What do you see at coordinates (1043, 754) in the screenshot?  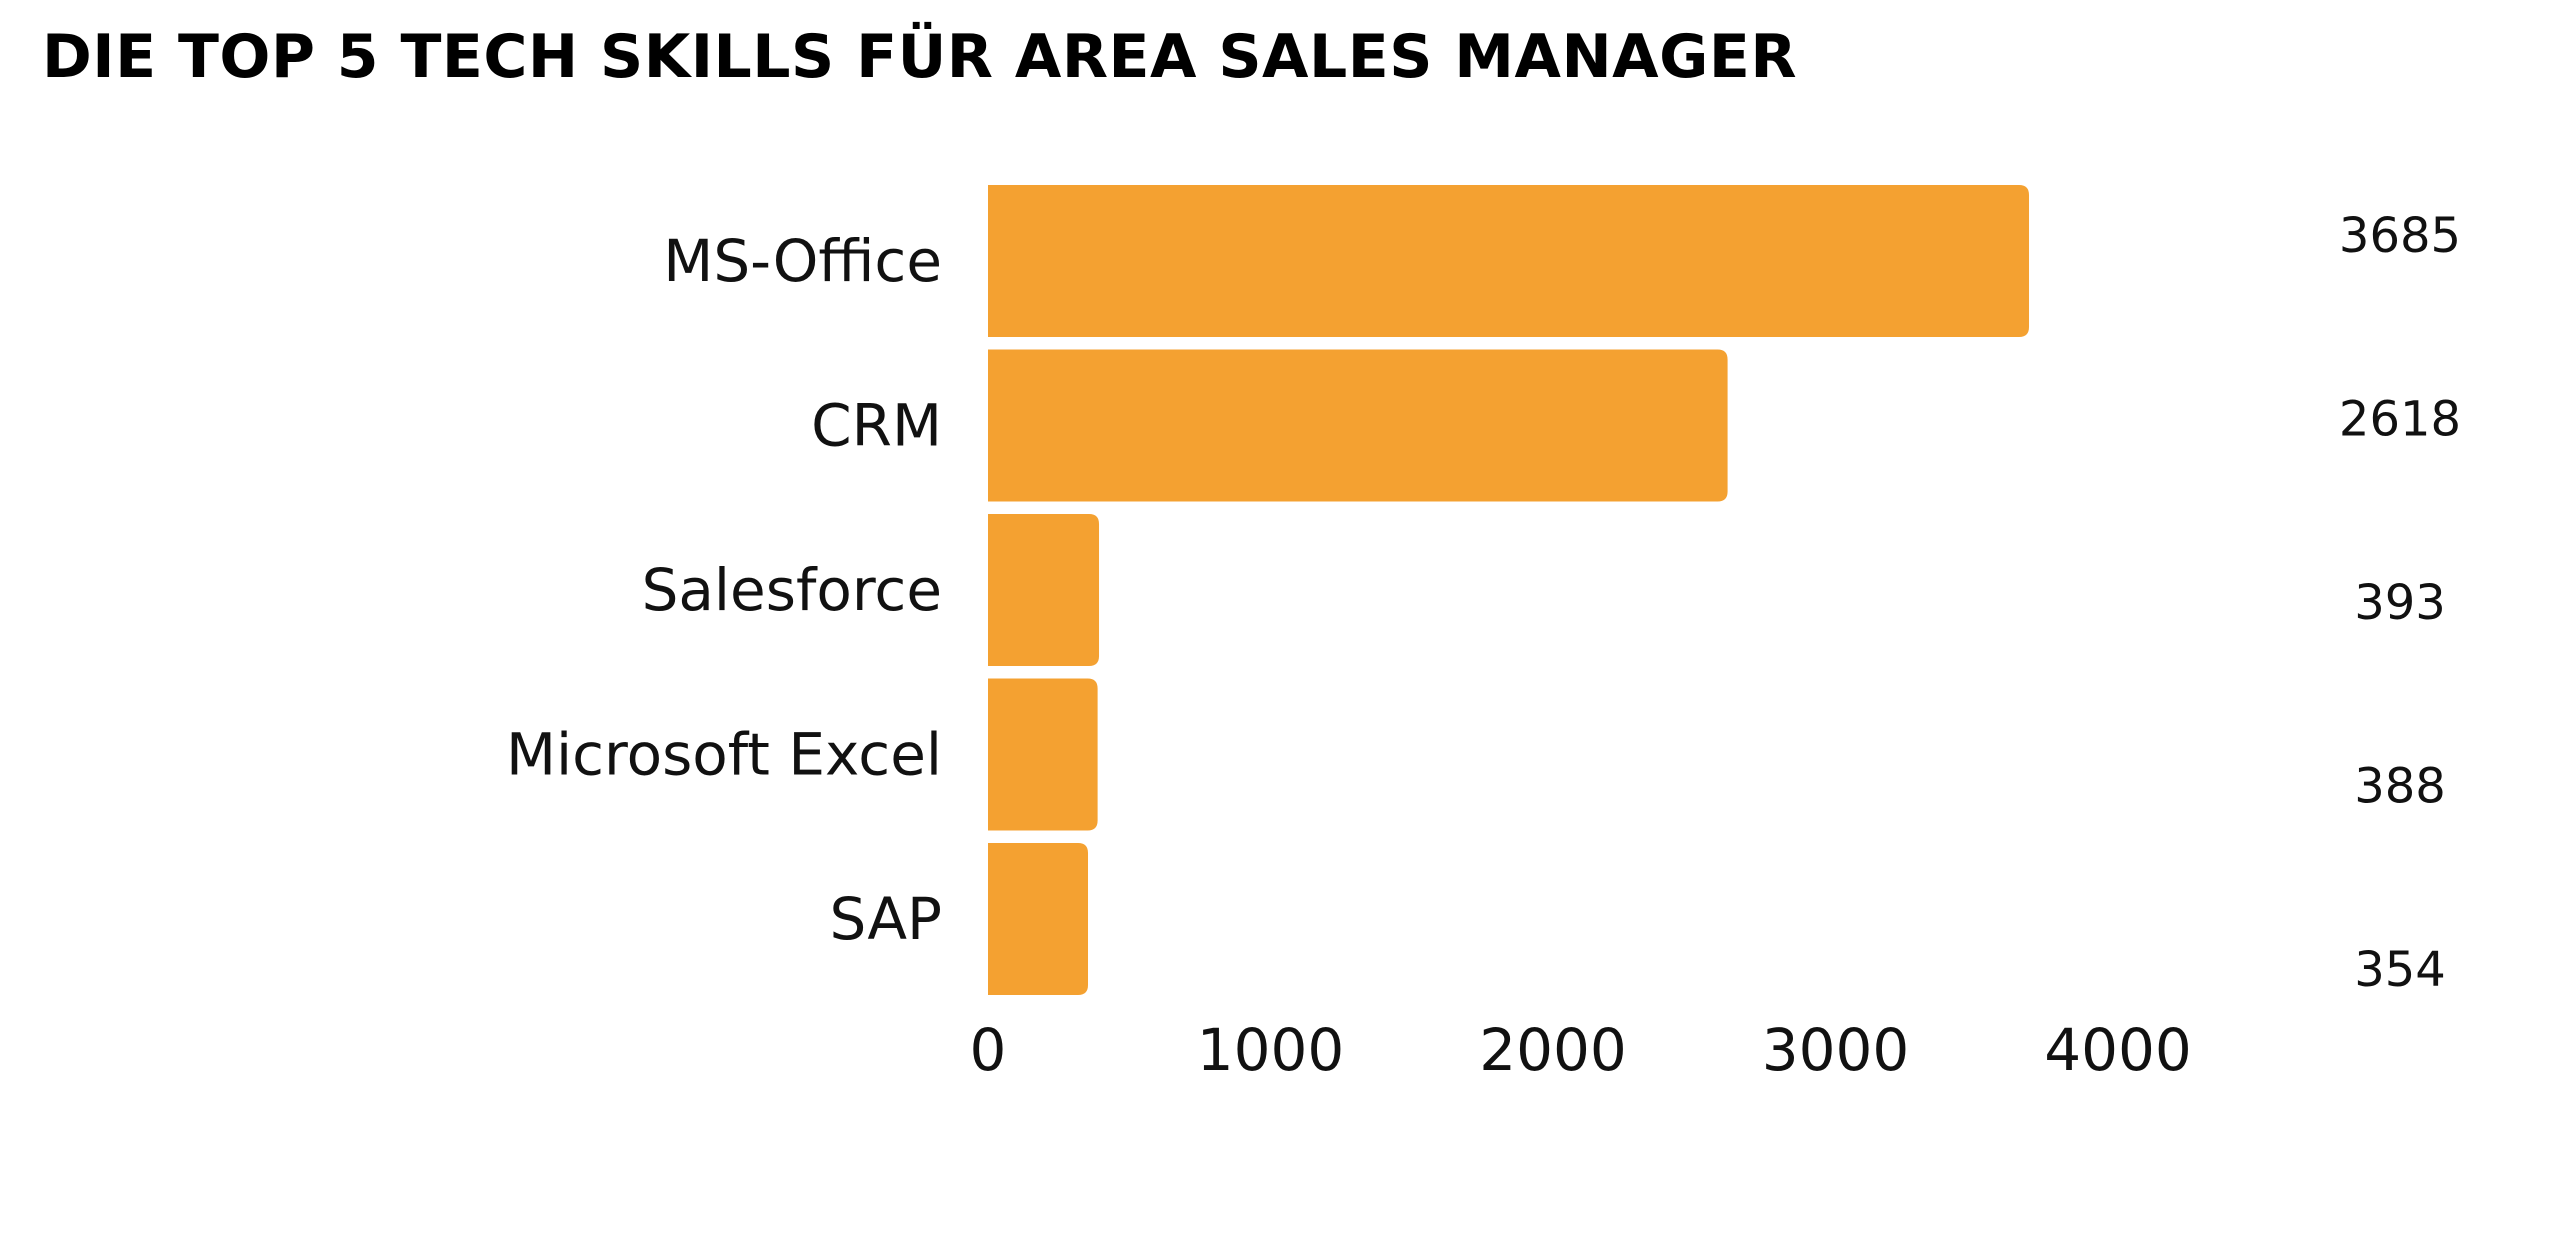 I see `bar-microsoft-excel` at bounding box center [1043, 754].